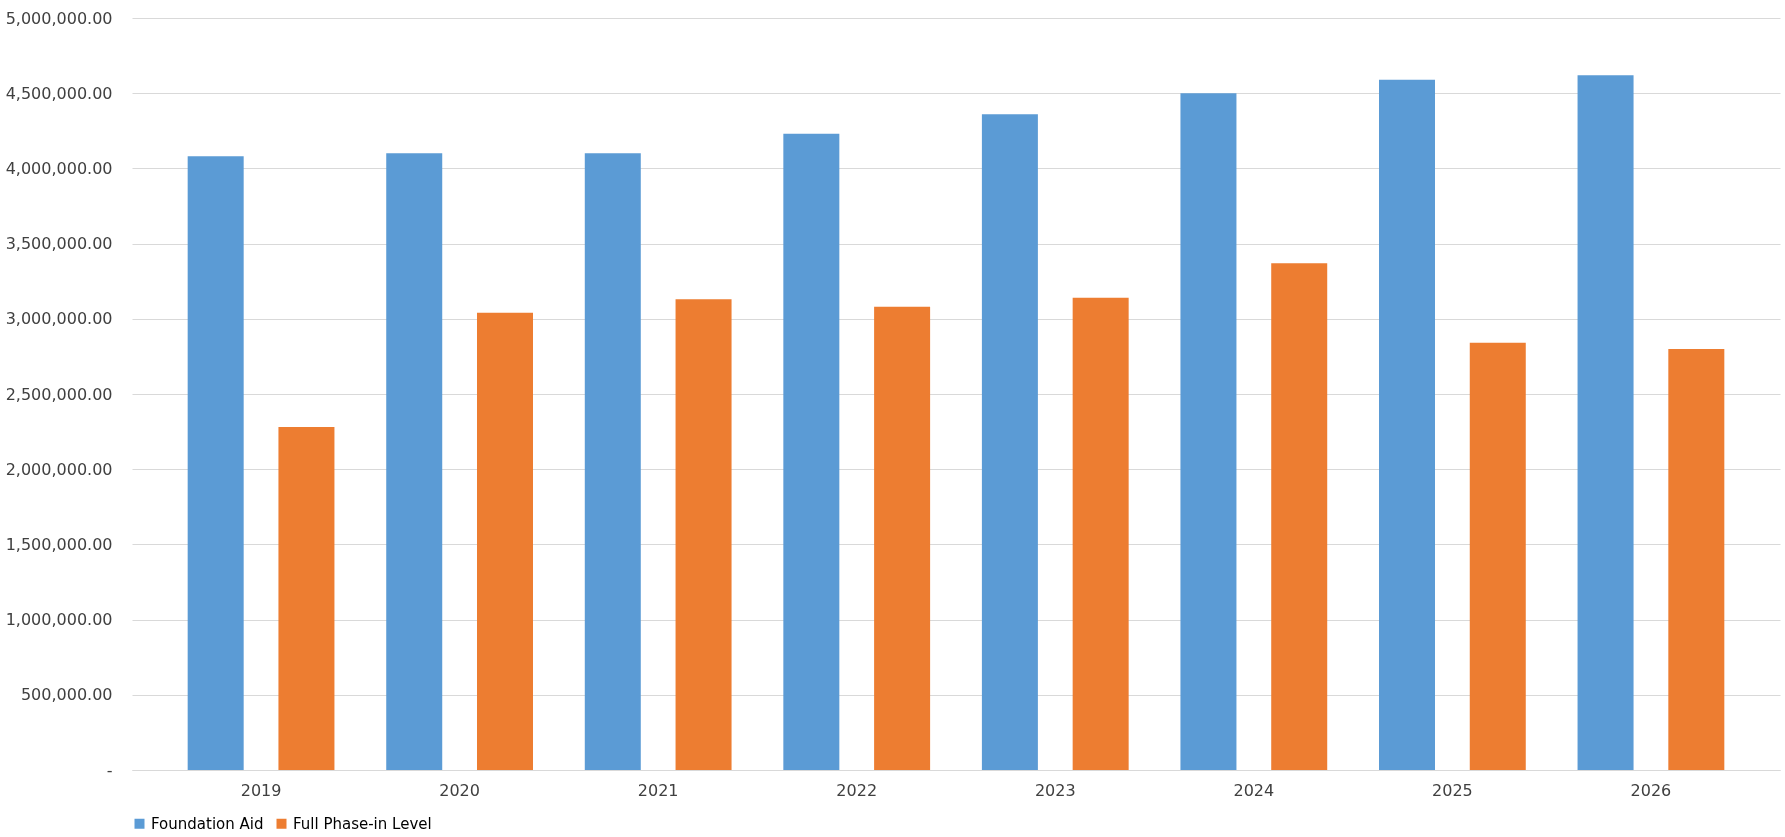 This screenshot has height=837, width=1785. I want to click on x-tick-label: 2025, so click(1452, 790).